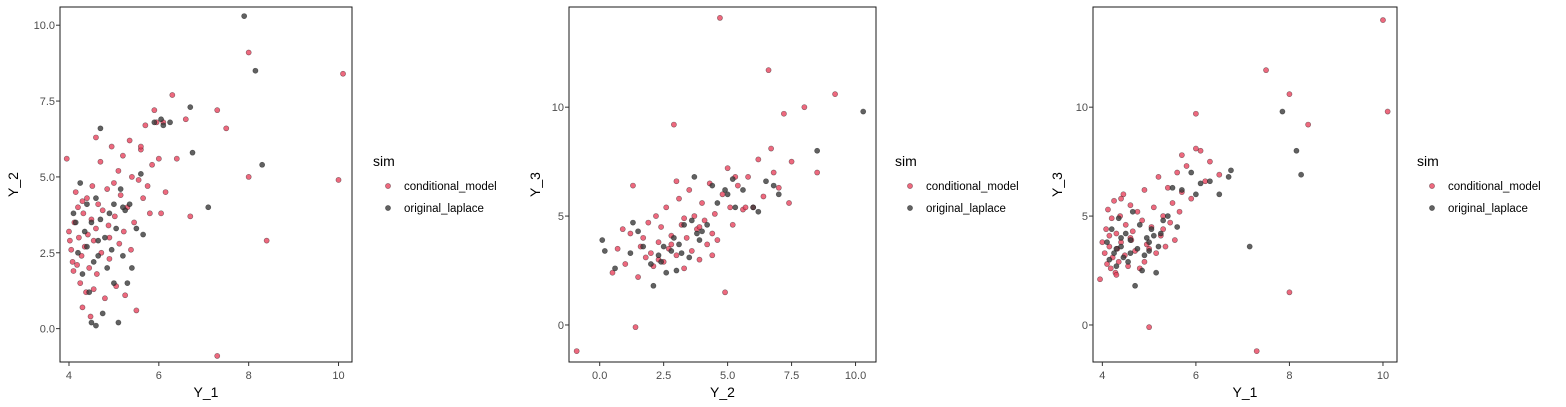 The image size is (1566, 407). I want to click on legend-key-conditional-model, so click(388, 186).